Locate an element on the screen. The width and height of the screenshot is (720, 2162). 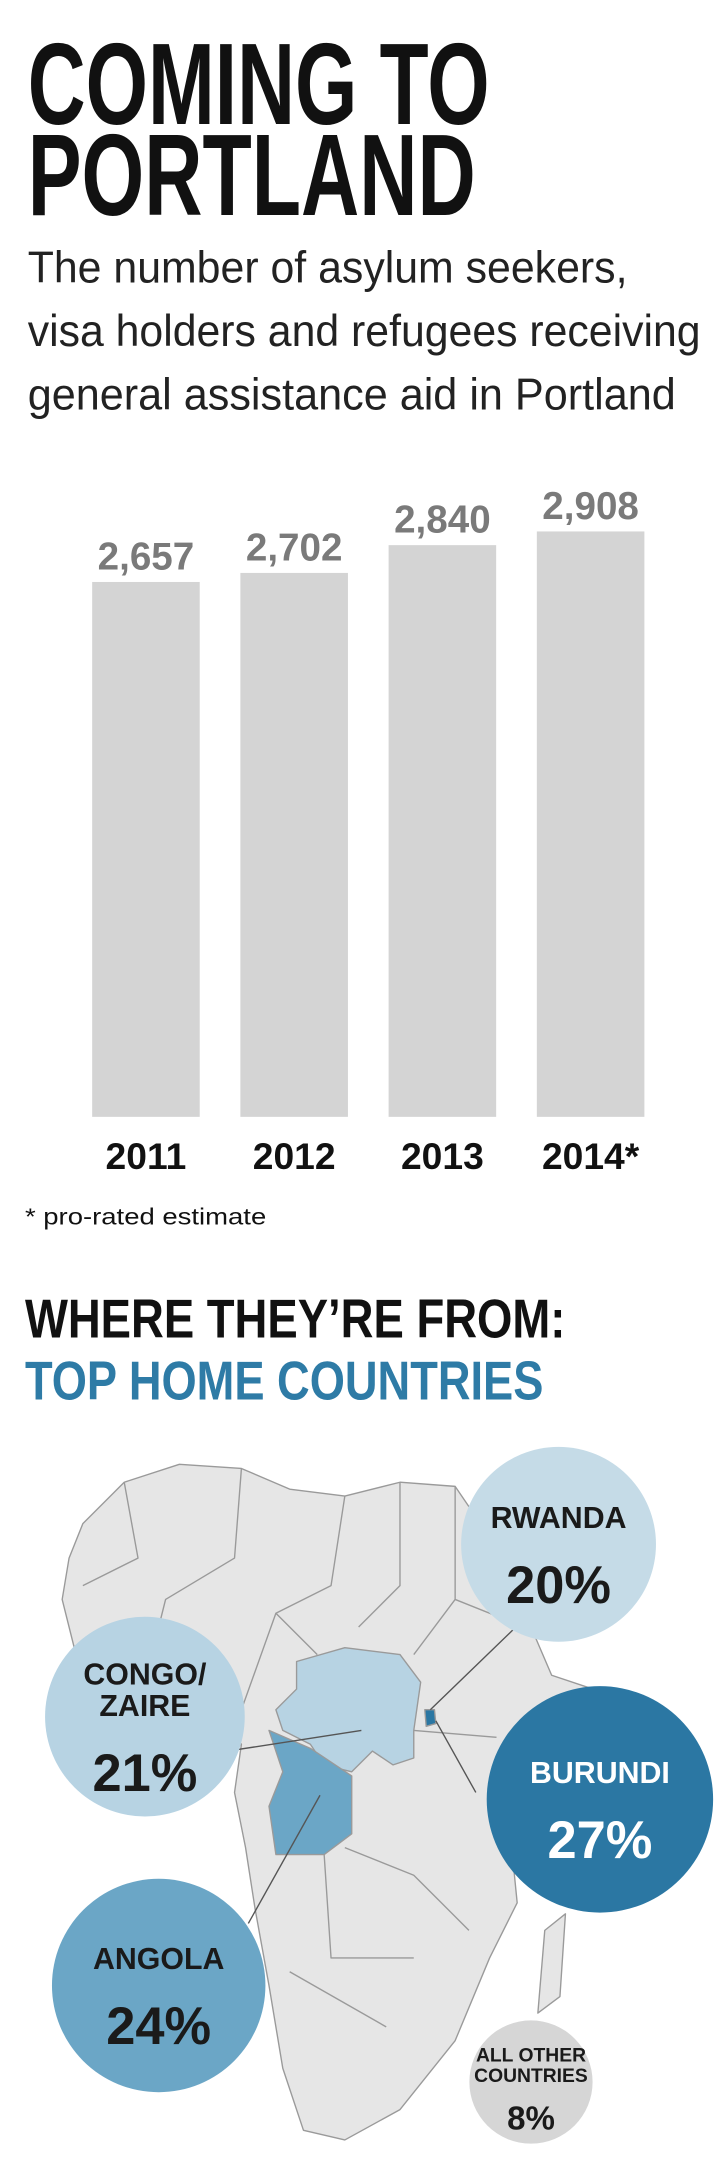
x-tick-label: 2012 is located at coordinates (294, 1156).